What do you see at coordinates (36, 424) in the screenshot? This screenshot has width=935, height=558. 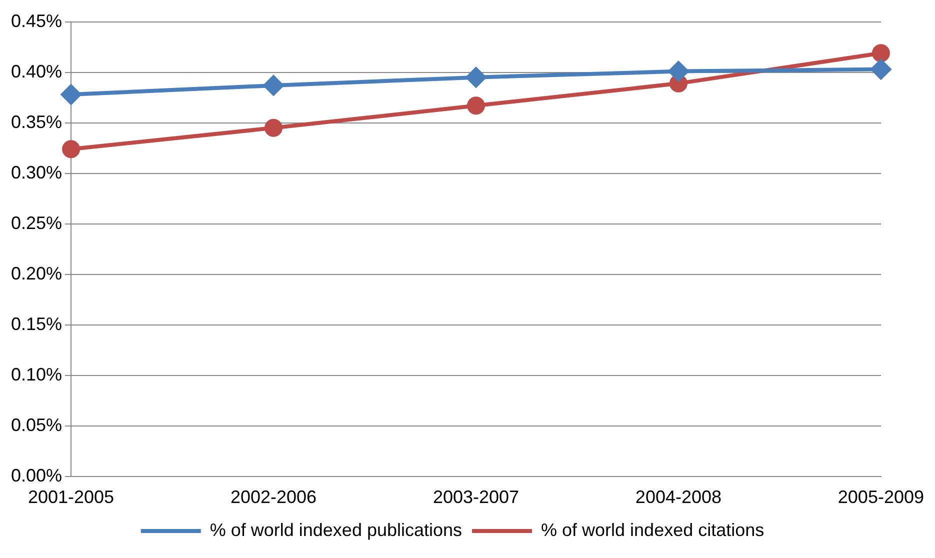 I see `y-tick-label: 0.05%` at bounding box center [36, 424].